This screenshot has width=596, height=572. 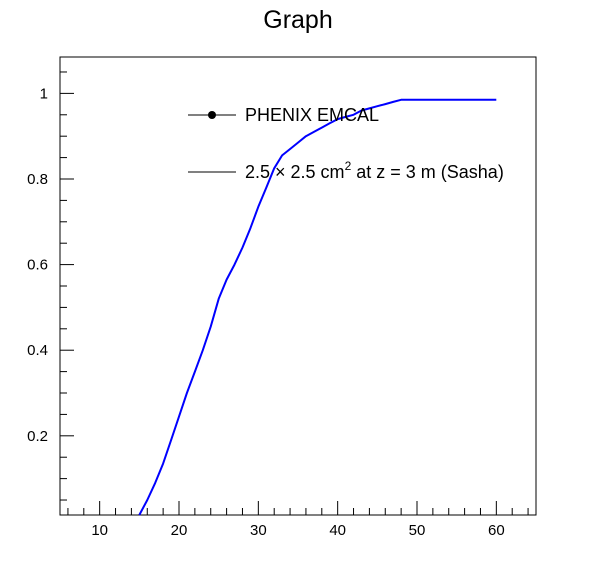 I want to click on y-tick-label: 0.4, so click(x=37, y=350).